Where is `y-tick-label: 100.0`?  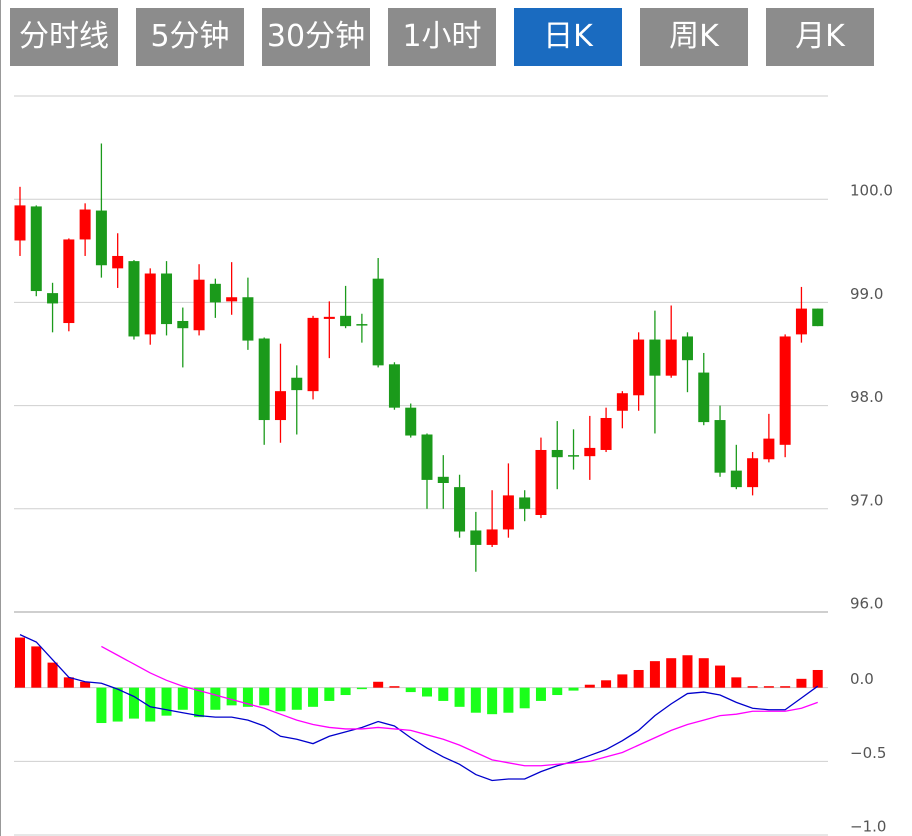 y-tick-label: 100.0 is located at coordinates (871, 191).